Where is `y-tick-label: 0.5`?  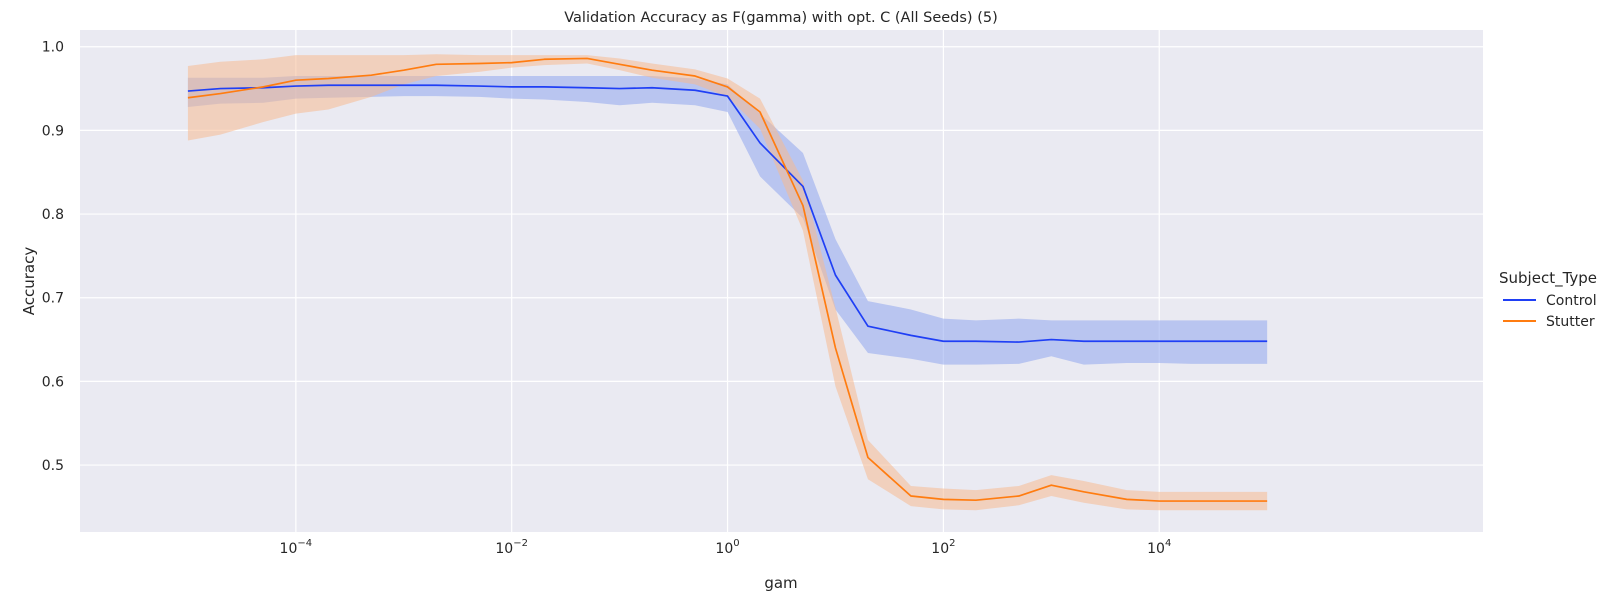 y-tick-label: 0.5 is located at coordinates (53, 466).